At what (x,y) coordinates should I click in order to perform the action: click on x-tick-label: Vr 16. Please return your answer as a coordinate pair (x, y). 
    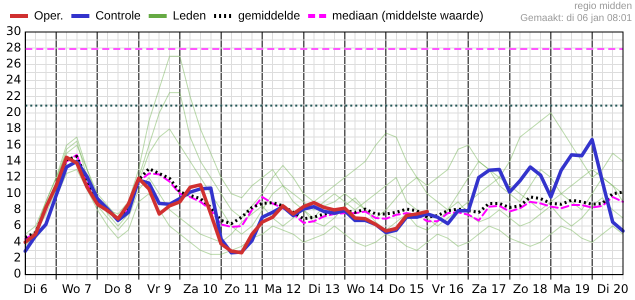
    Looking at the image, I should click on (448, 289).